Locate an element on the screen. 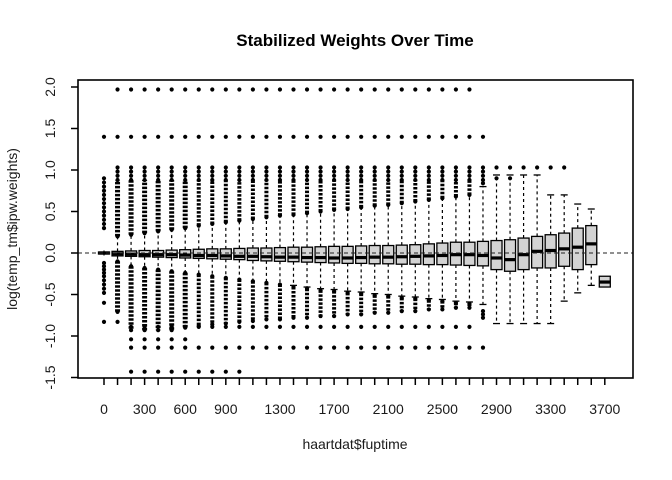  x-tick-label: 3300 is located at coordinates (550, 409).